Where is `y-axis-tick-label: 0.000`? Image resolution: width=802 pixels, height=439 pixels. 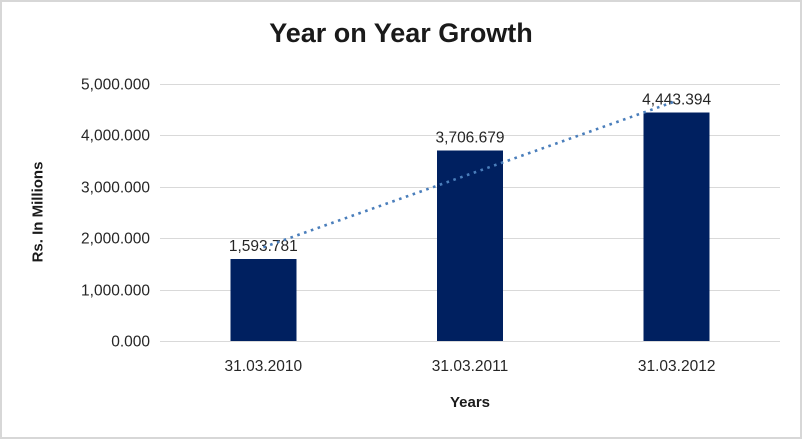 y-axis-tick-label: 0.000 is located at coordinates (130, 342).